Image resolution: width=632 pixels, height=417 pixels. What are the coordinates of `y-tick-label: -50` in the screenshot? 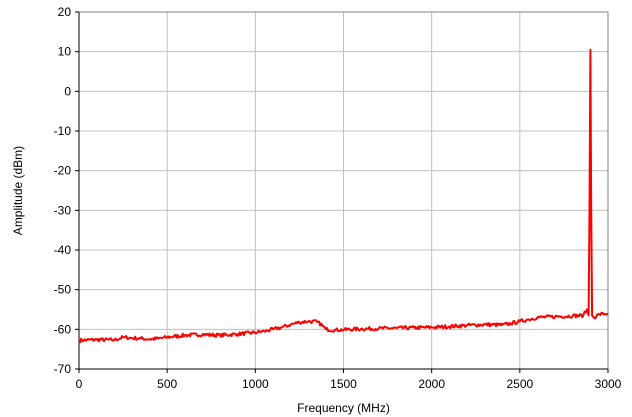 It's located at (63, 290).